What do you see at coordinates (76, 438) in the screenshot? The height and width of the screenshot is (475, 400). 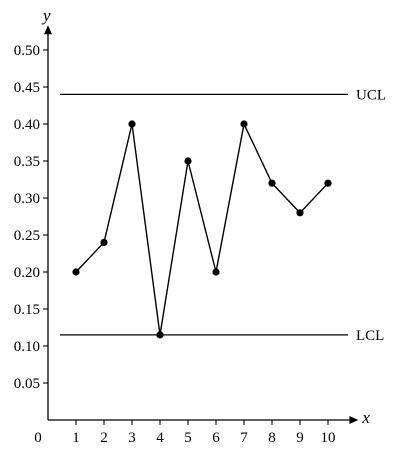 I see `x-tick-label: 1` at bounding box center [76, 438].